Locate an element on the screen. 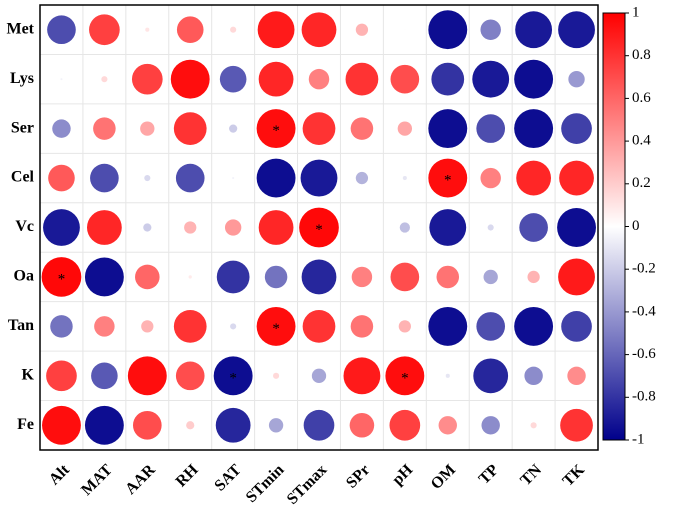 This screenshot has width=685, height=517. colorbar-tick-label: 0.8 is located at coordinates (641, 55).